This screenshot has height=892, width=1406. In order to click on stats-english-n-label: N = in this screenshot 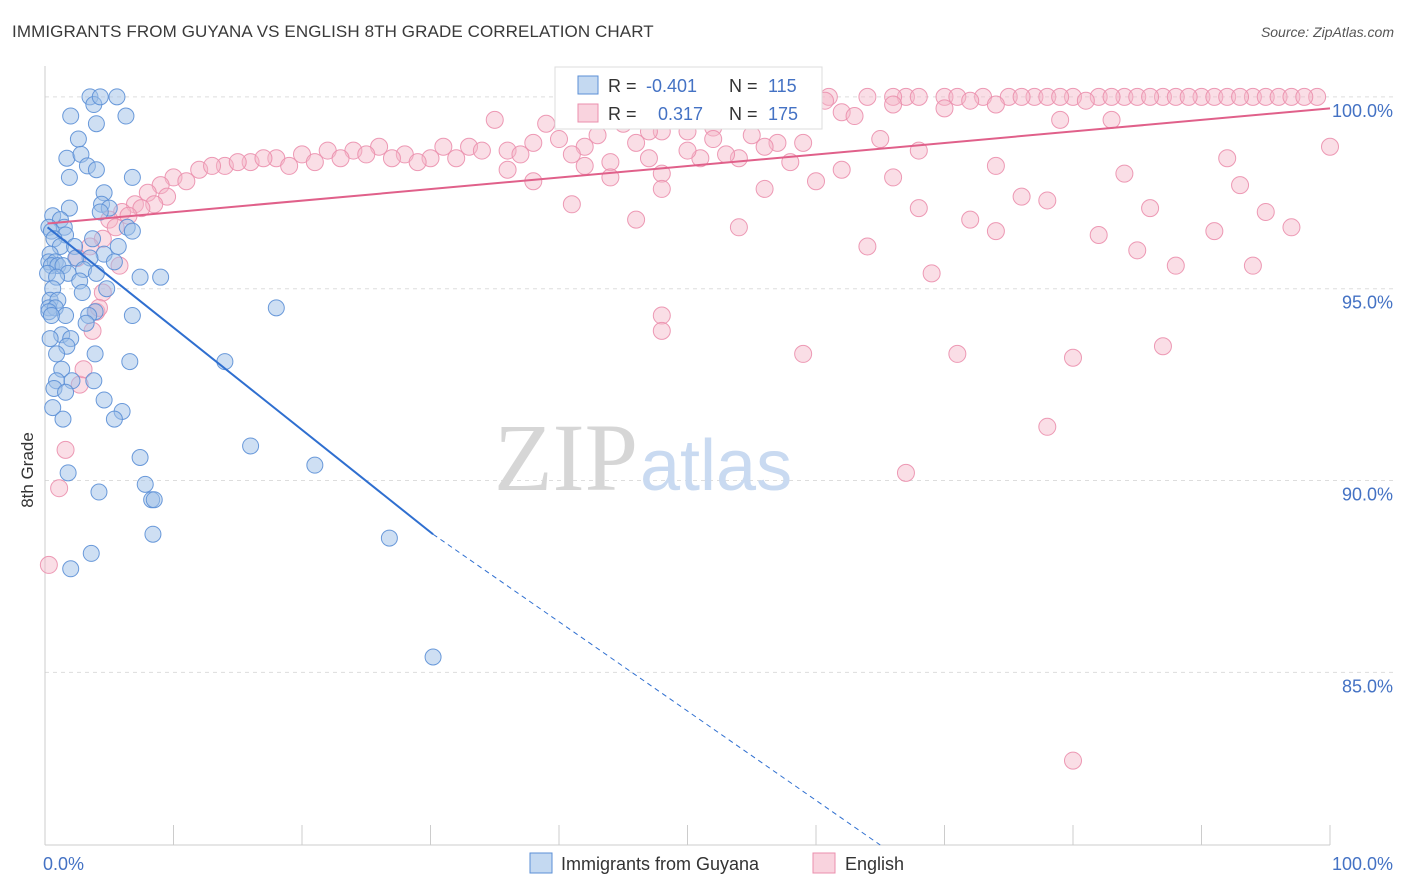, I will do `click(743, 114)`.